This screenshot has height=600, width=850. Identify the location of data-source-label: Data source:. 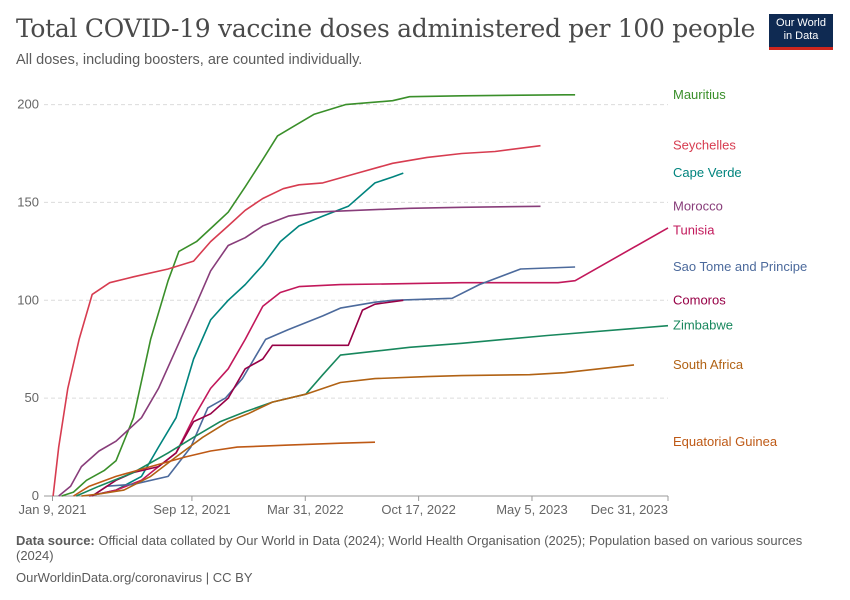
(55, 540).